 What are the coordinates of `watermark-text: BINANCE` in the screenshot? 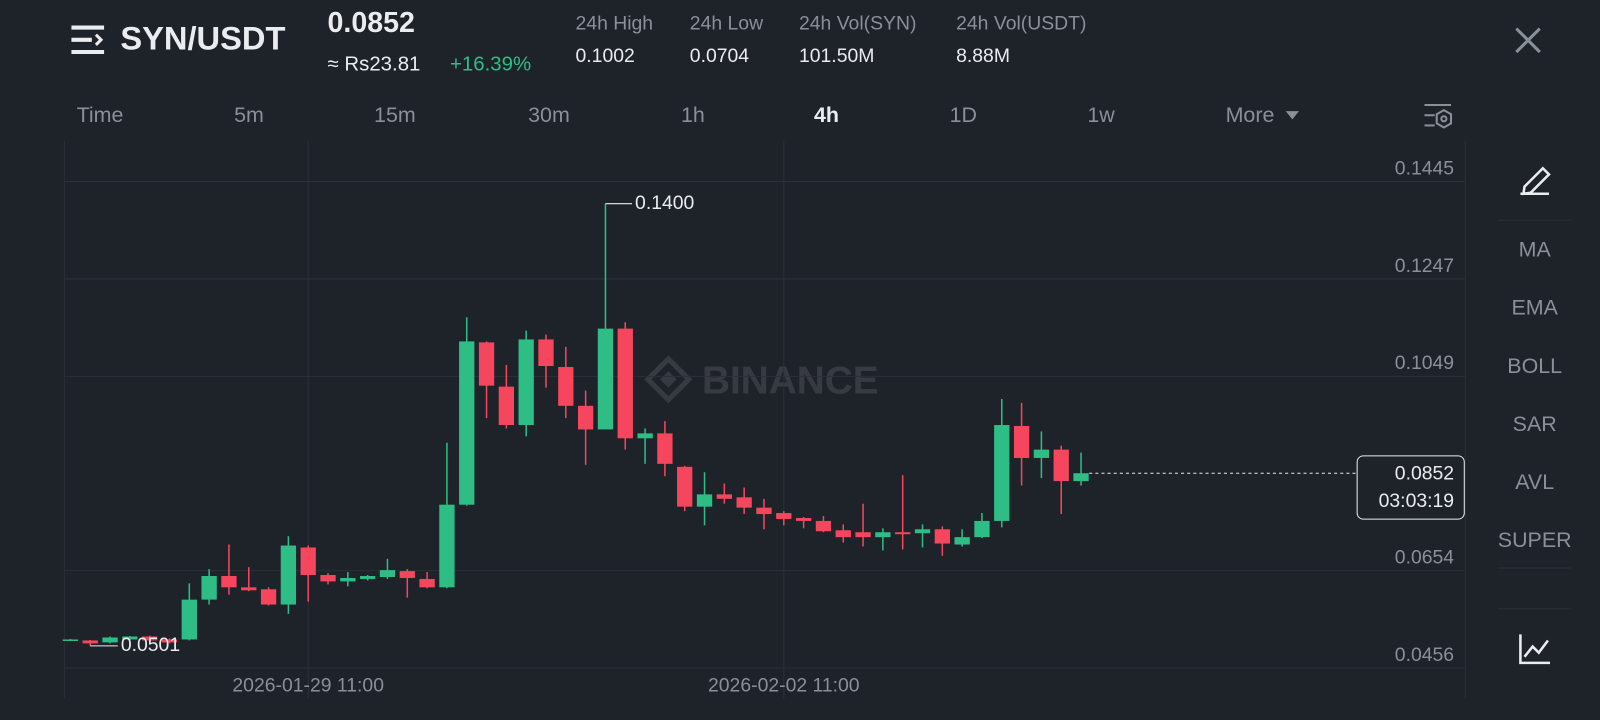 It's located at (790, 381).